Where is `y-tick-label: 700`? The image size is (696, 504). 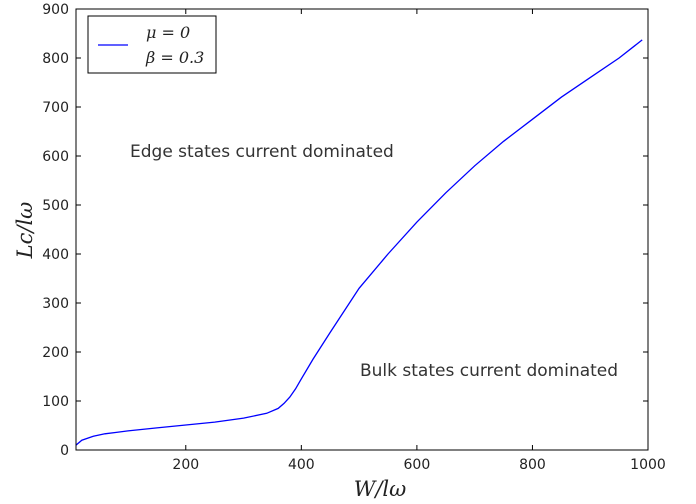 y-tick-label: 700 is located at coordinates (55, 108).